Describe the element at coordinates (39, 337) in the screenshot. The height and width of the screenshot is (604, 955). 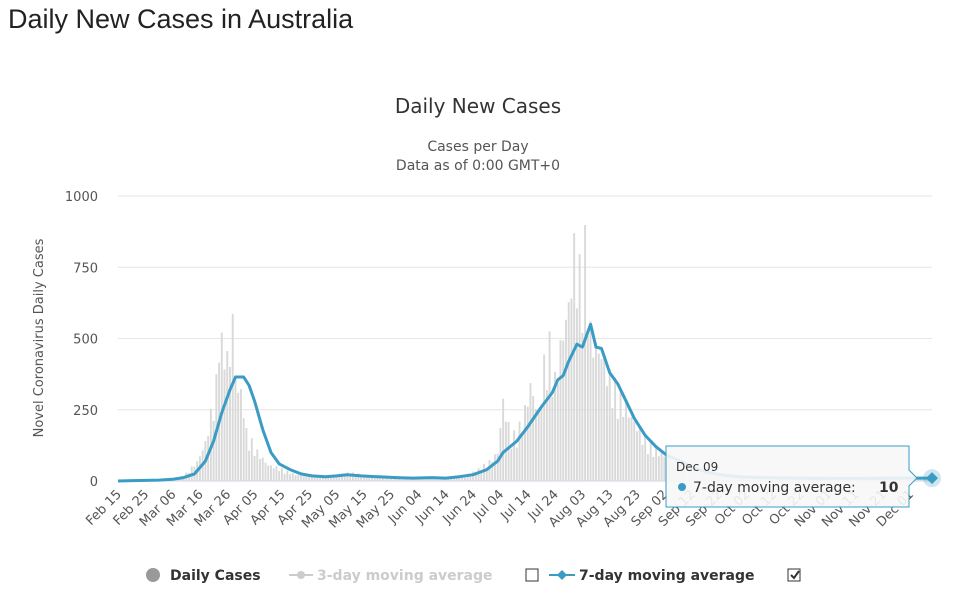
I see `y-axis-title: Novel Coronavirus Daily Cases` at that location.